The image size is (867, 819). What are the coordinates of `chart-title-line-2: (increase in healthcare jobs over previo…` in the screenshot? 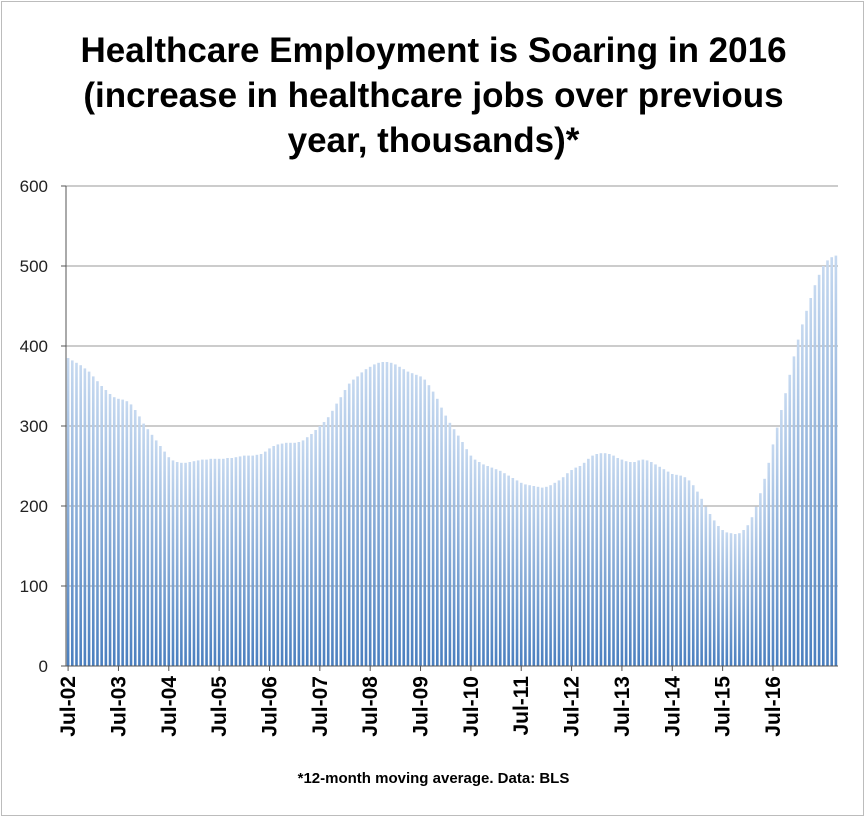 It's located at (433, 95).